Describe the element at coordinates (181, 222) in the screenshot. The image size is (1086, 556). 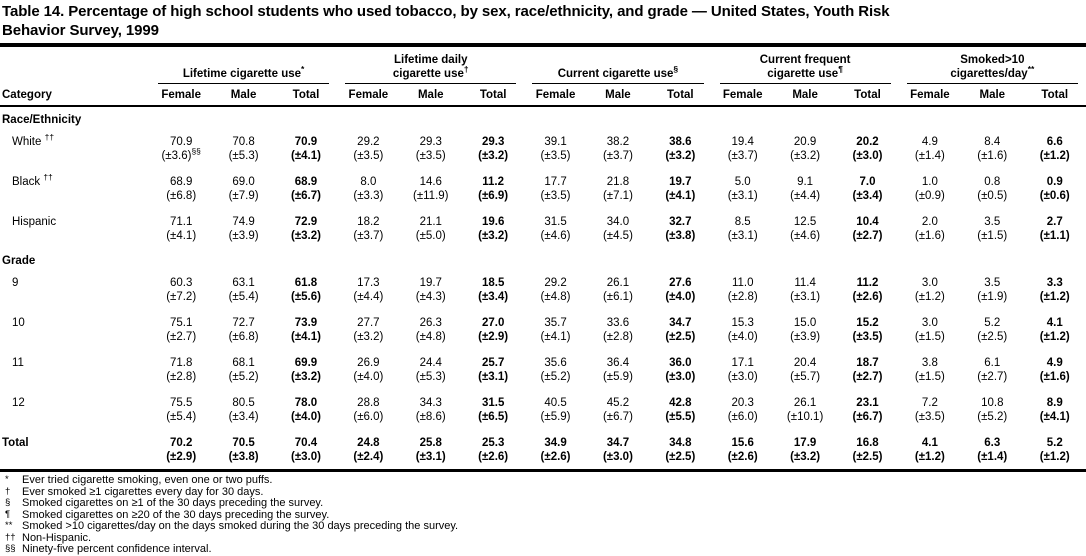
I see `value-cell-hispanic-0: 71.1` at that location.